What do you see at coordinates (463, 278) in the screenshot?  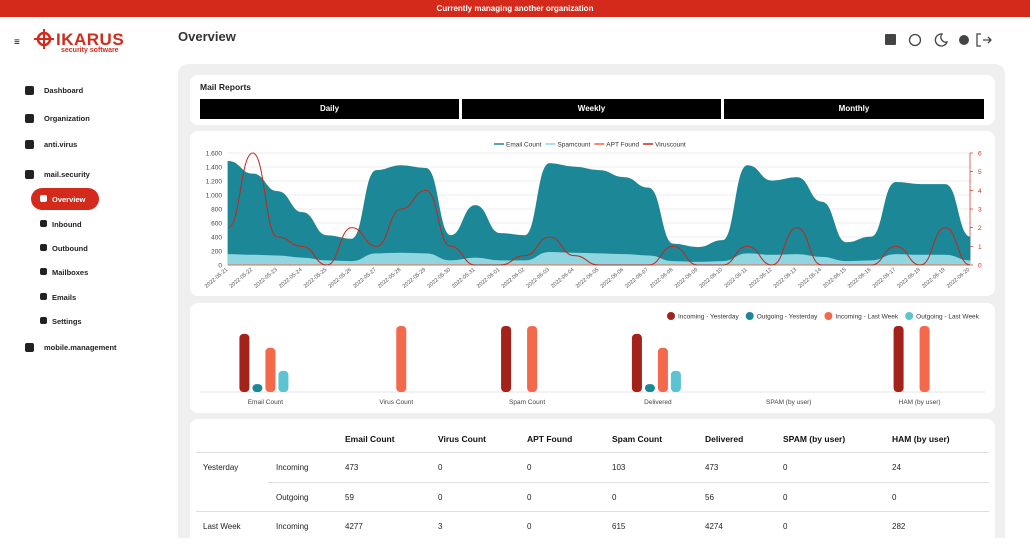 I see `x-tick-label: 2022-05-31` at bounding box center [463, 278].